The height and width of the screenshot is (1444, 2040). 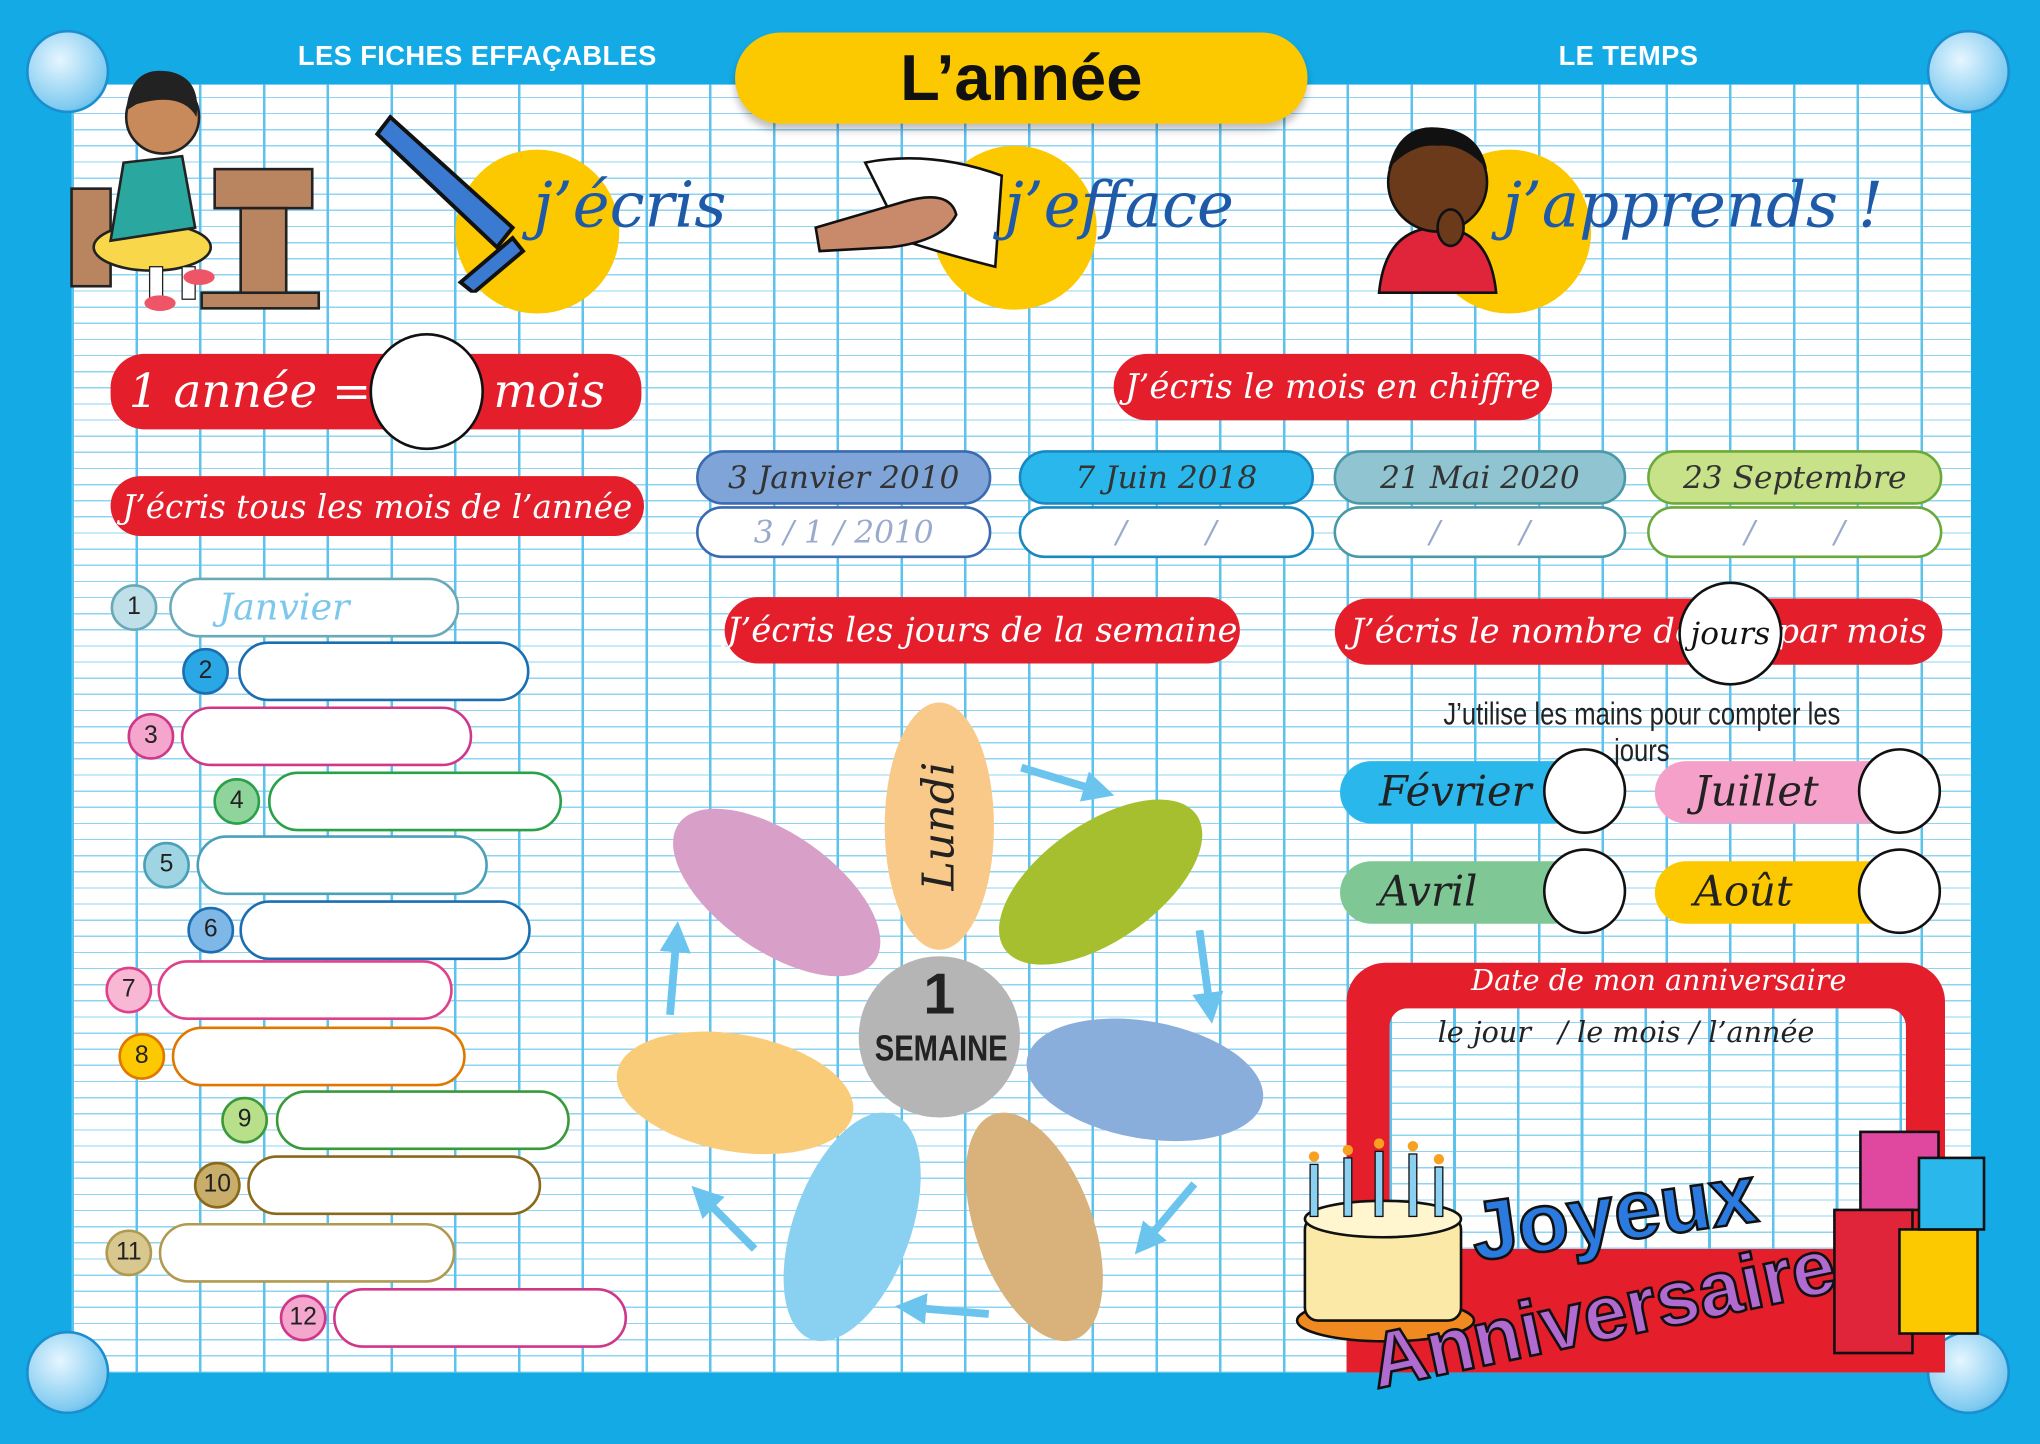 What do you see at coordinates (1647, 1128) in the screenshot?
I see `birthday-field` at bounding box center [1647, 1128].